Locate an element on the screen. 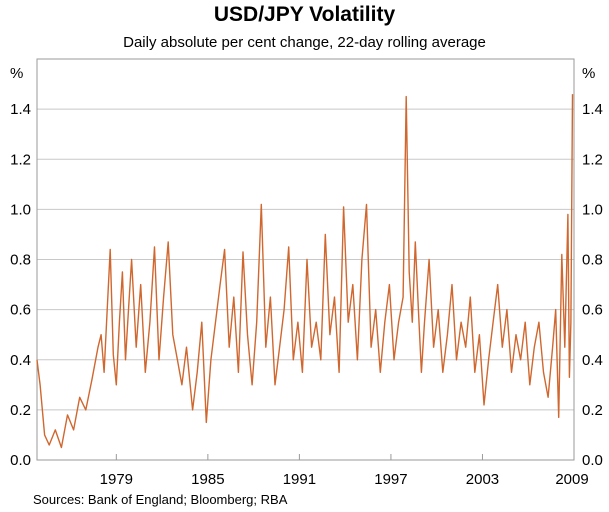  y-tick-left-1.4: 1.4 is located at coordinates (20, 109).